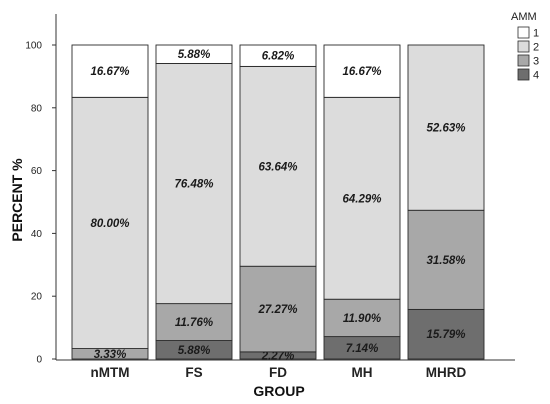 The height and width of the screenshot is (404, 550). What do you see at coordinates (33, 46) in the screenshot?
I see `y-tick-label: 100` at bounding box center [33, 46].